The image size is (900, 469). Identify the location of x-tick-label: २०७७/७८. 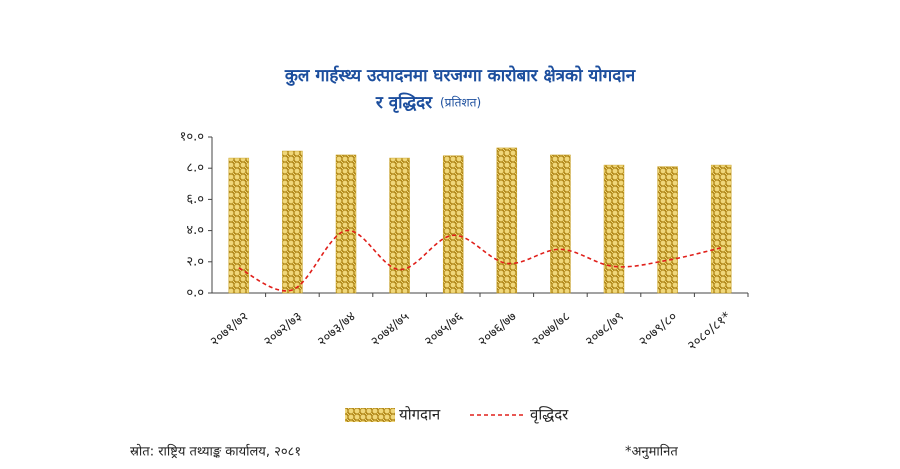
(551, 329).